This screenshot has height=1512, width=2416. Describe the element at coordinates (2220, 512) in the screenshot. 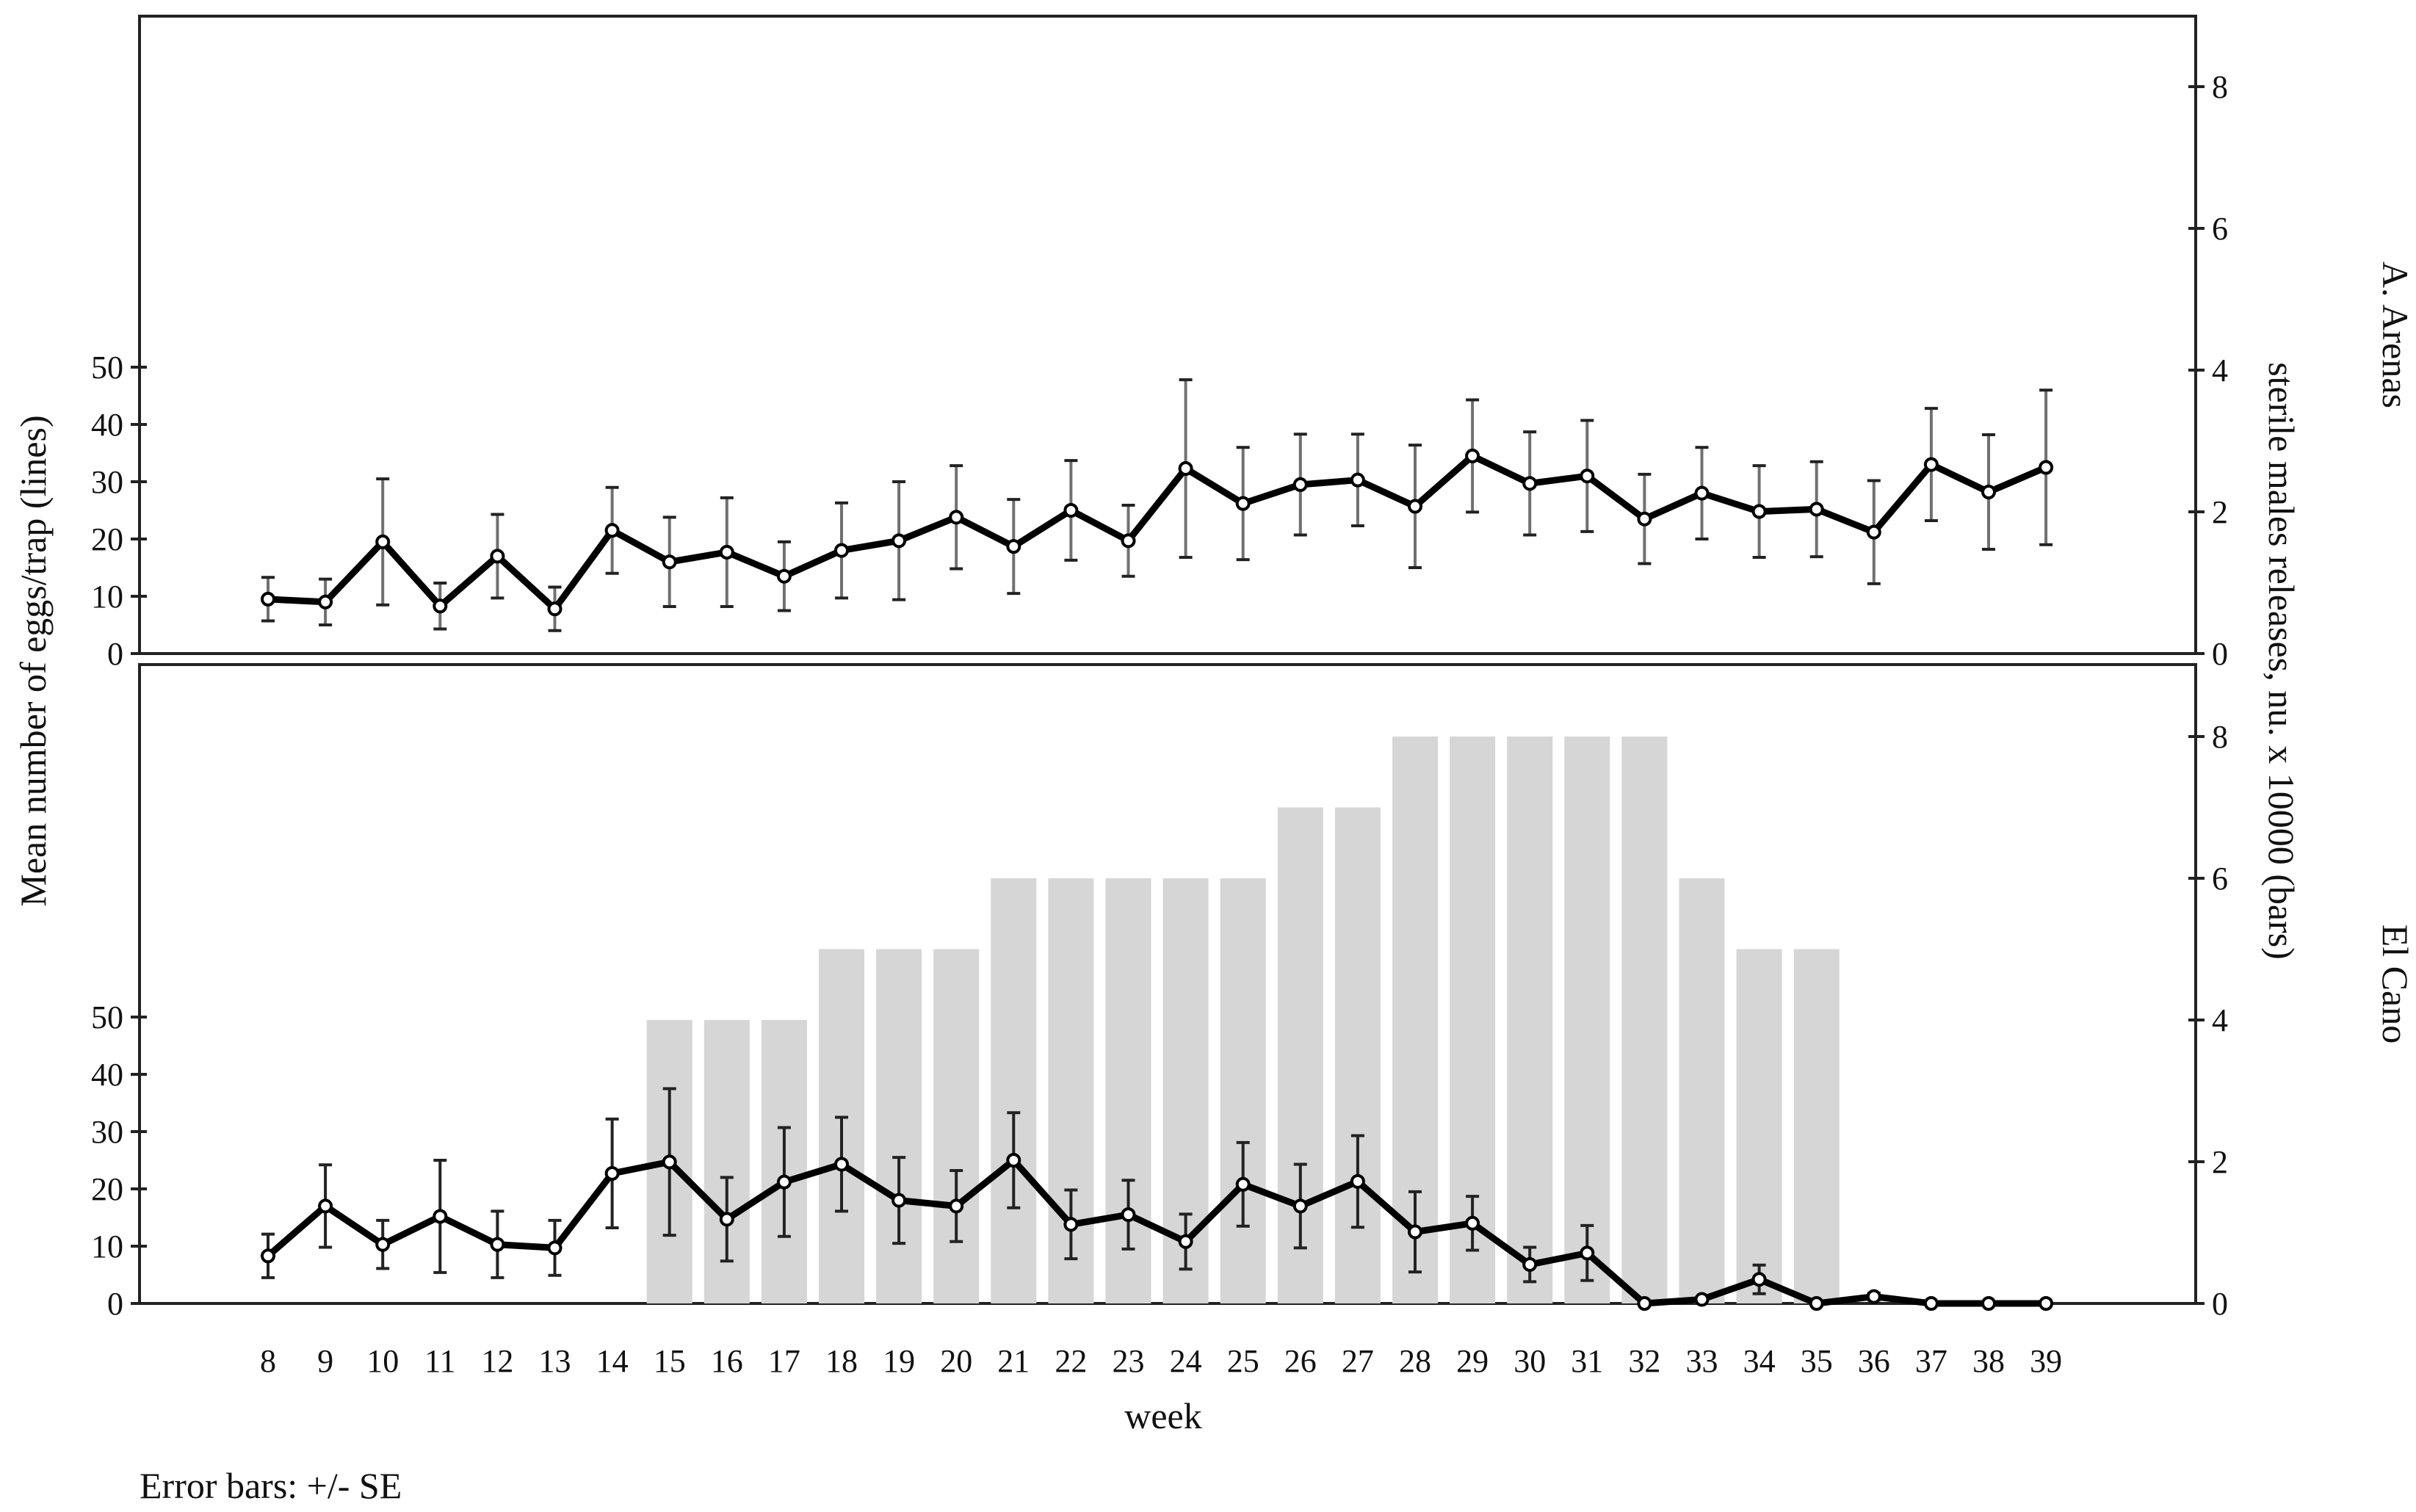

I see `right-tick-label: 2` at that location.